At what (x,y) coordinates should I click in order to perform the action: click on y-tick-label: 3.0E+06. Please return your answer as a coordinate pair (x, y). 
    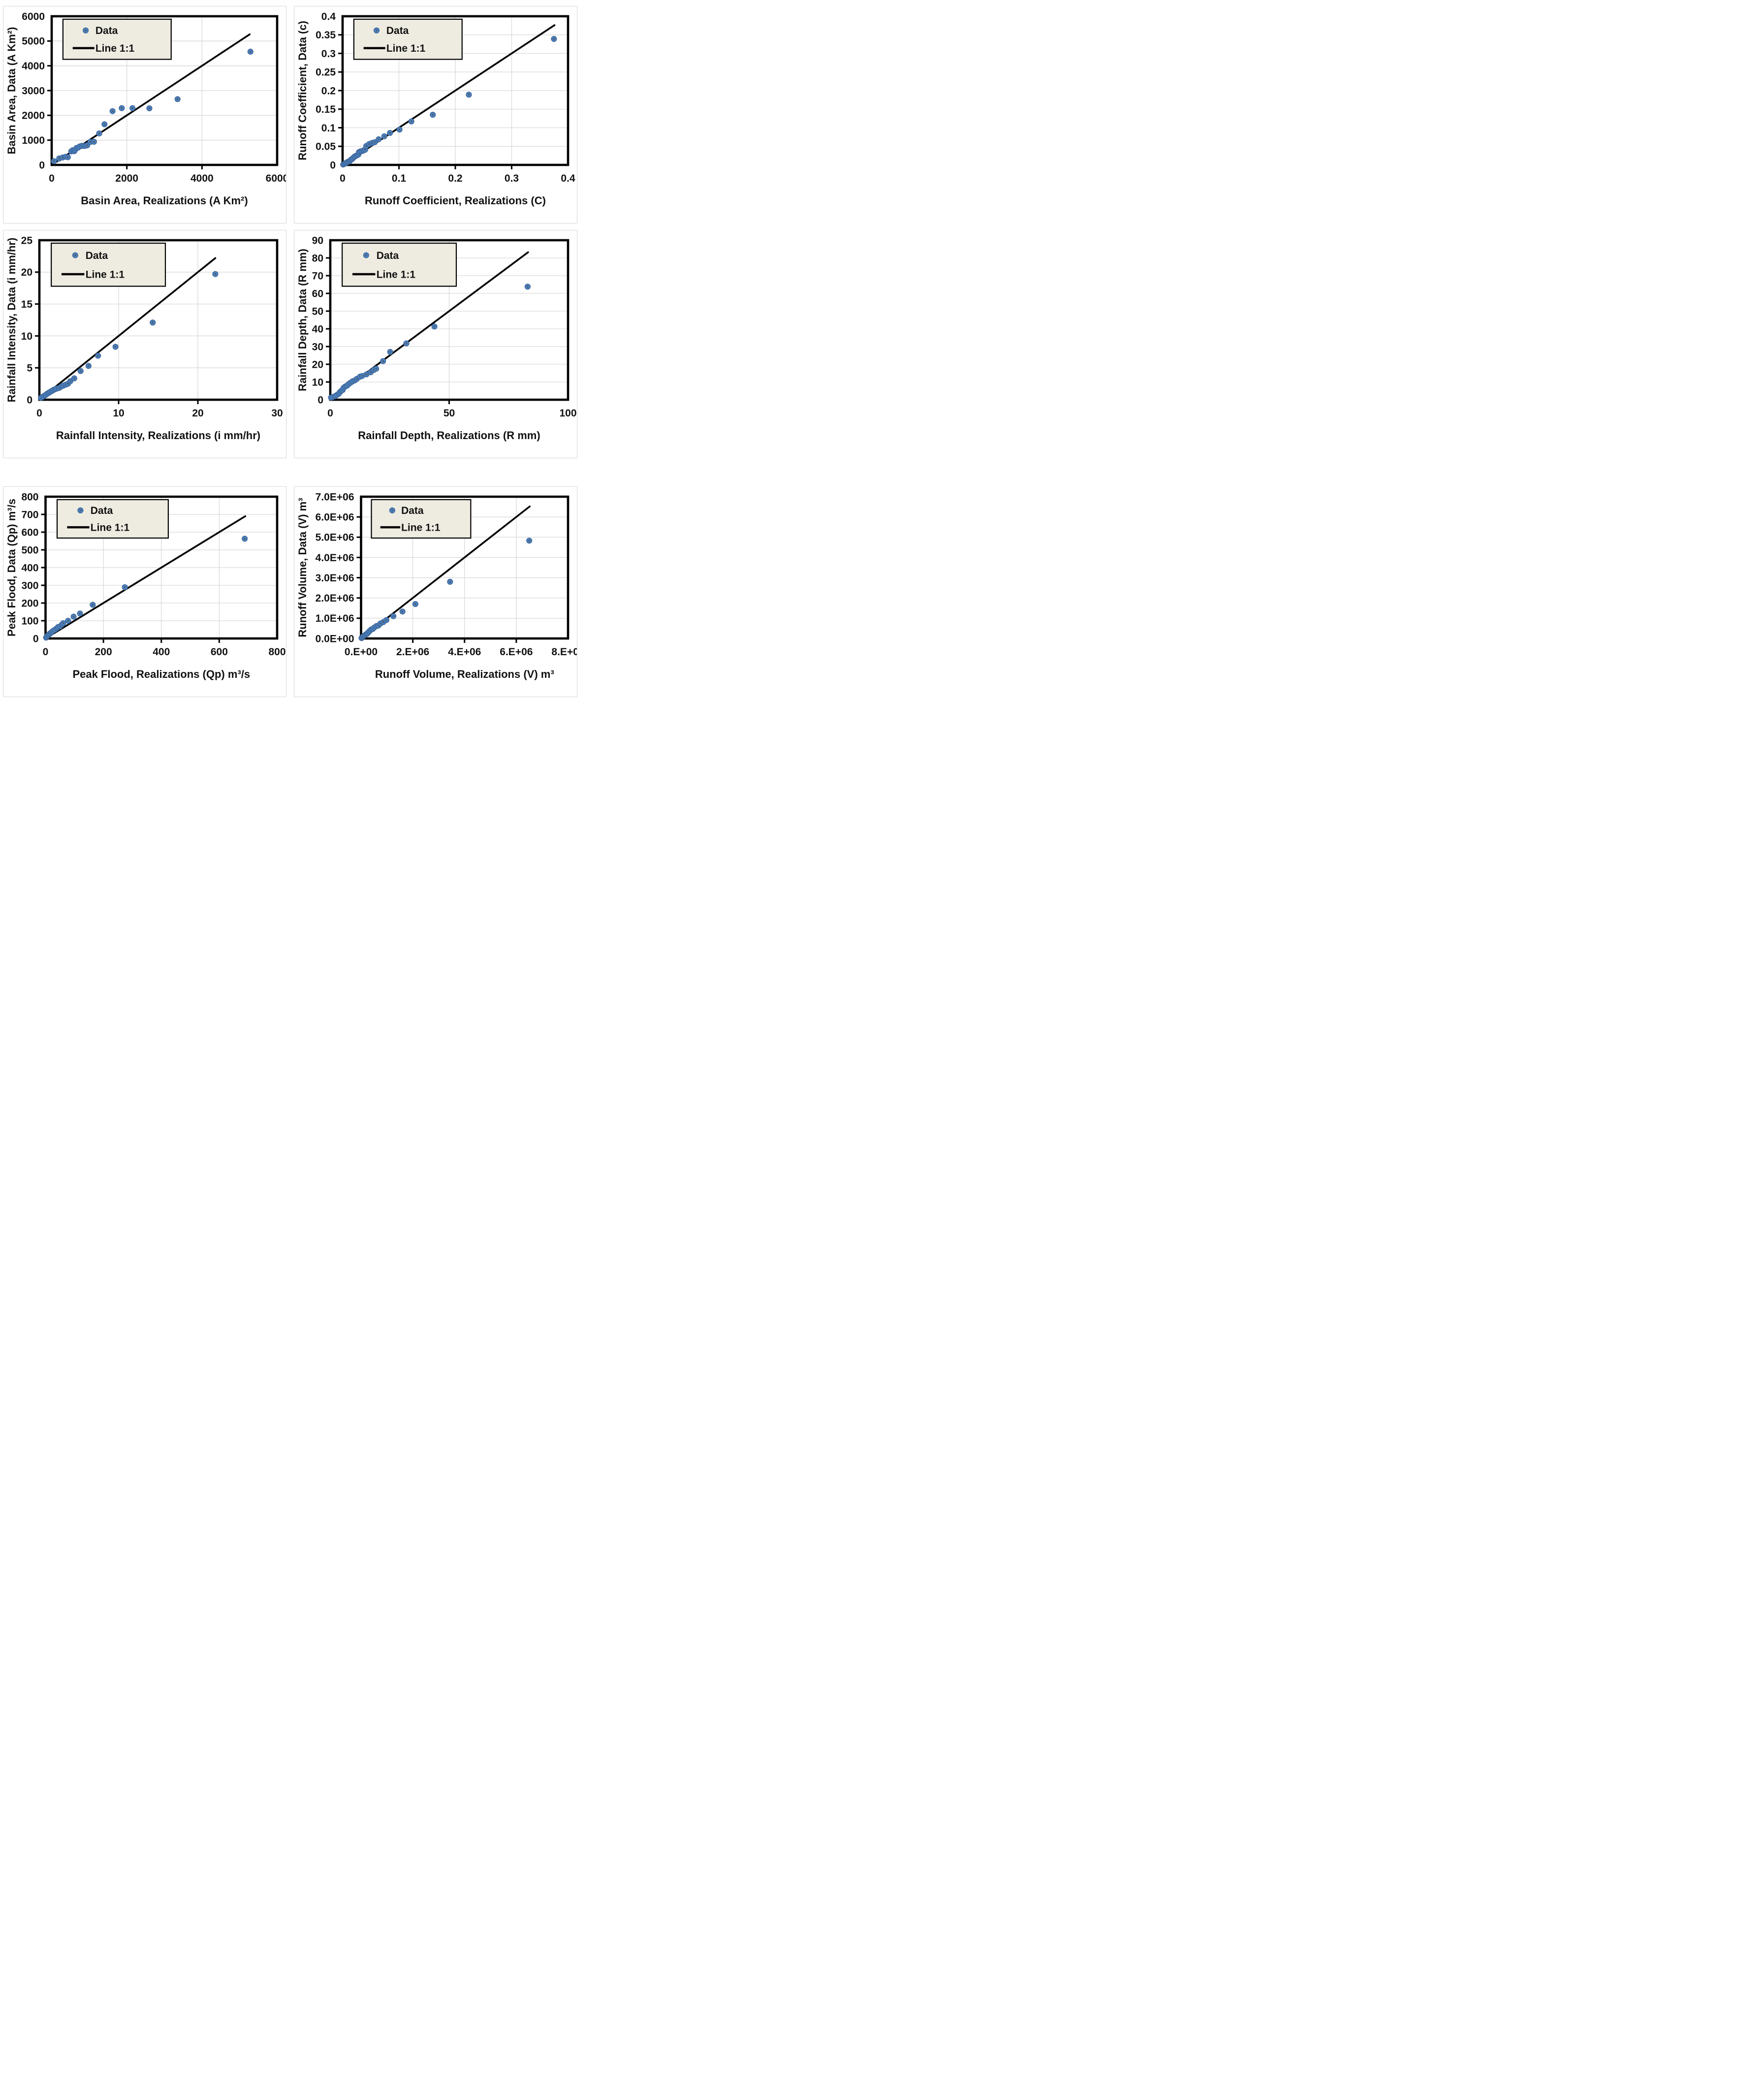
    Looking at the image, I should click on (335, 578).